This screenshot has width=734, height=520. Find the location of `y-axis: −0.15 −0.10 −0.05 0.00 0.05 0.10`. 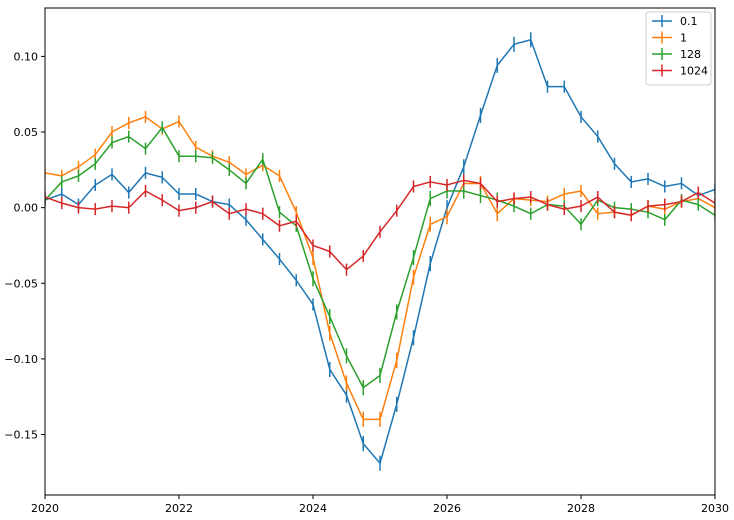

y-axis: −0.15 −0.10 −0.05 0.00 0.05 0.10 is located at coordinates (24, 246).